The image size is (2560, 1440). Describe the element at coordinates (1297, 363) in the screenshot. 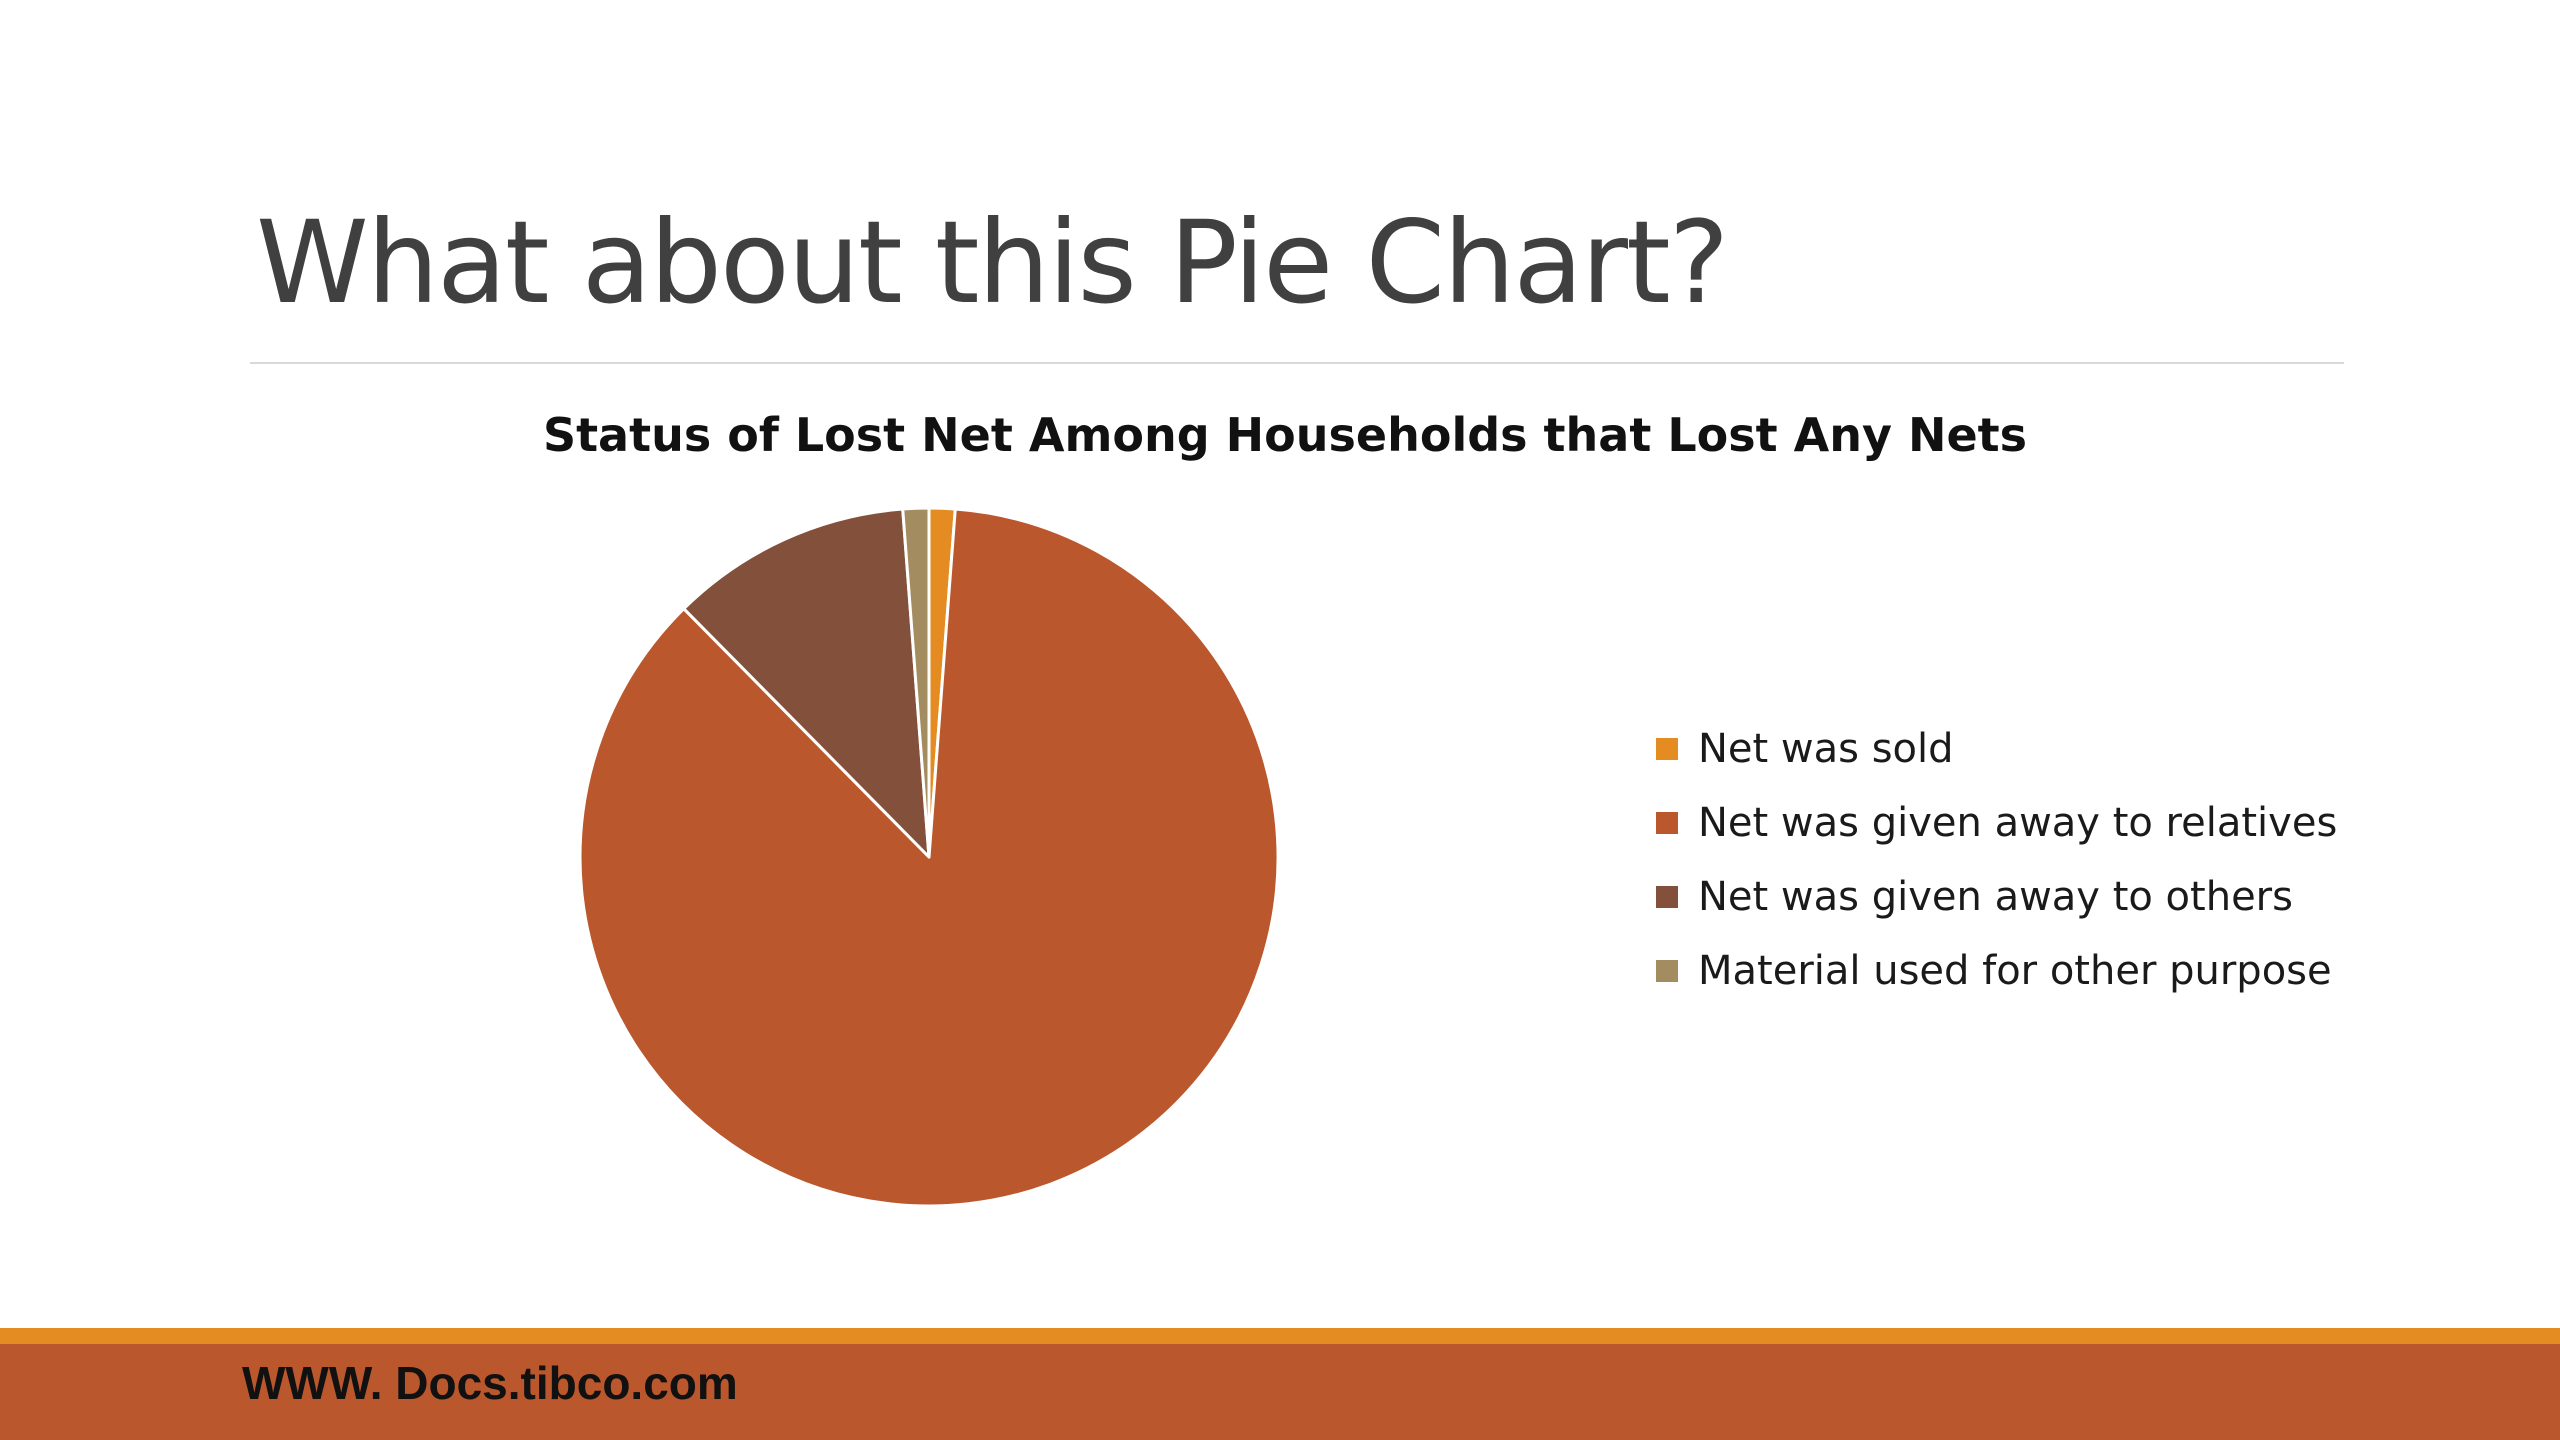

I see `title-divider` at that location.